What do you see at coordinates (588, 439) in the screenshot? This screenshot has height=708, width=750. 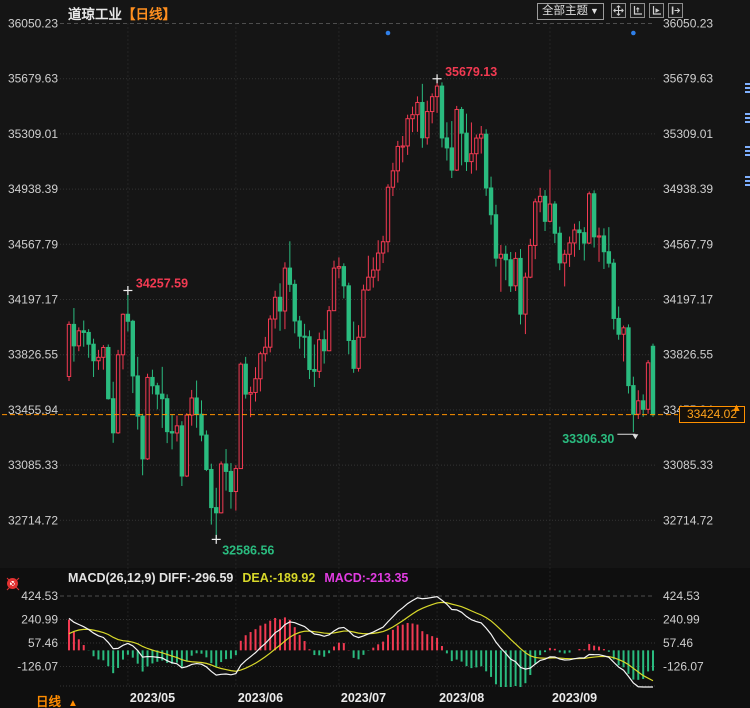 I see `low-price-annotation: 33306.30` at bounding box center [588, 439].